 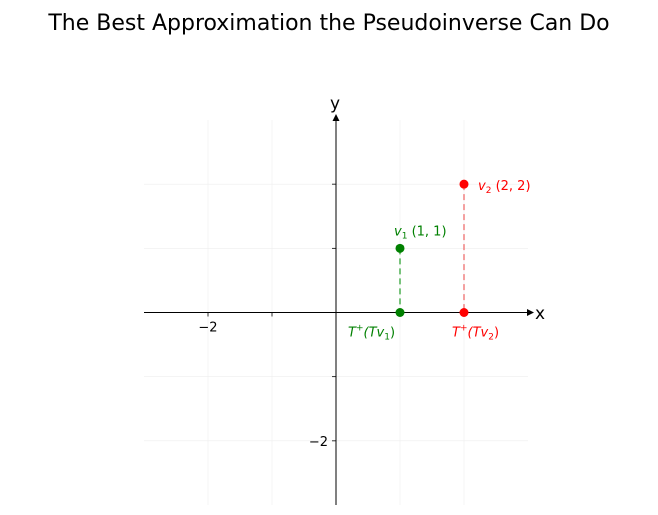 I want to click on point-tv2, so click(x=464, y=312).